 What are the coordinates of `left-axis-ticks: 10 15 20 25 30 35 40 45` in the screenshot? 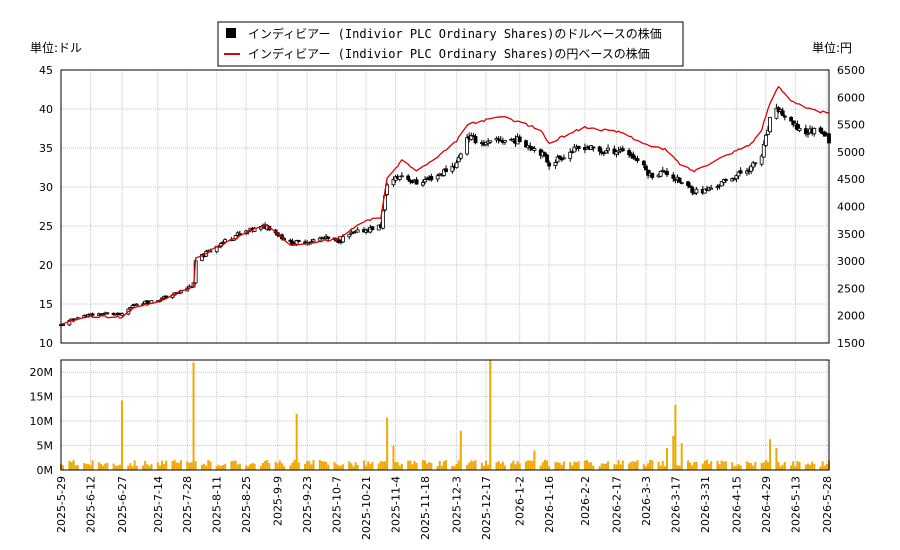 It's located at (46, 207).